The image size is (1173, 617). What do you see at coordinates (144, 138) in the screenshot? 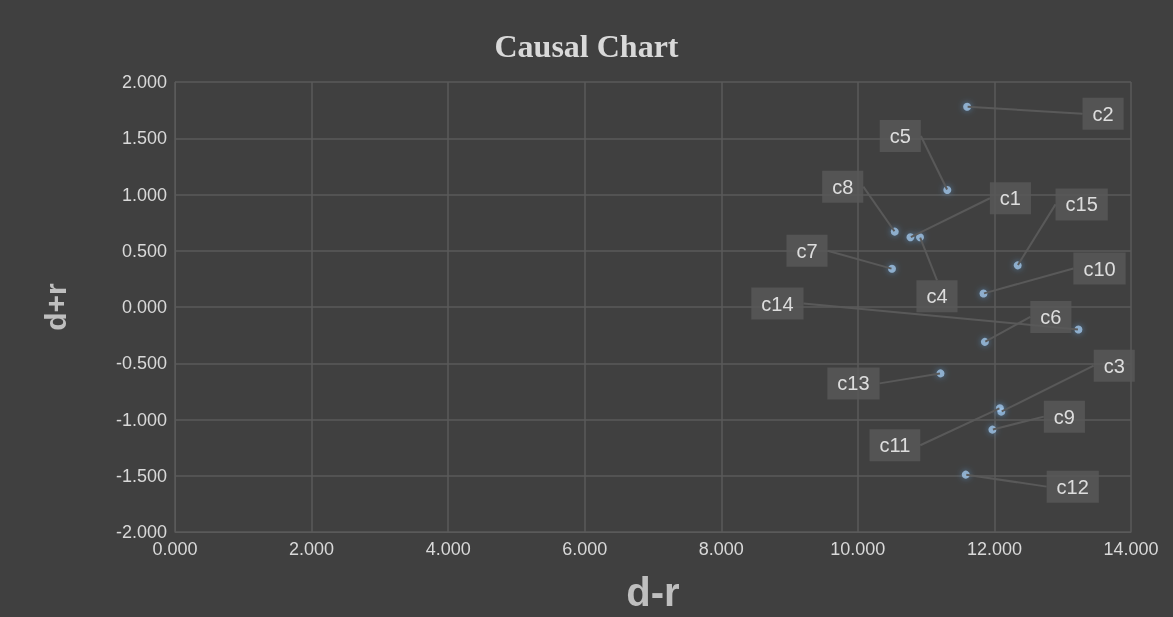
I see `y-tick-label: 1.500` at bounding box center [144, 138].